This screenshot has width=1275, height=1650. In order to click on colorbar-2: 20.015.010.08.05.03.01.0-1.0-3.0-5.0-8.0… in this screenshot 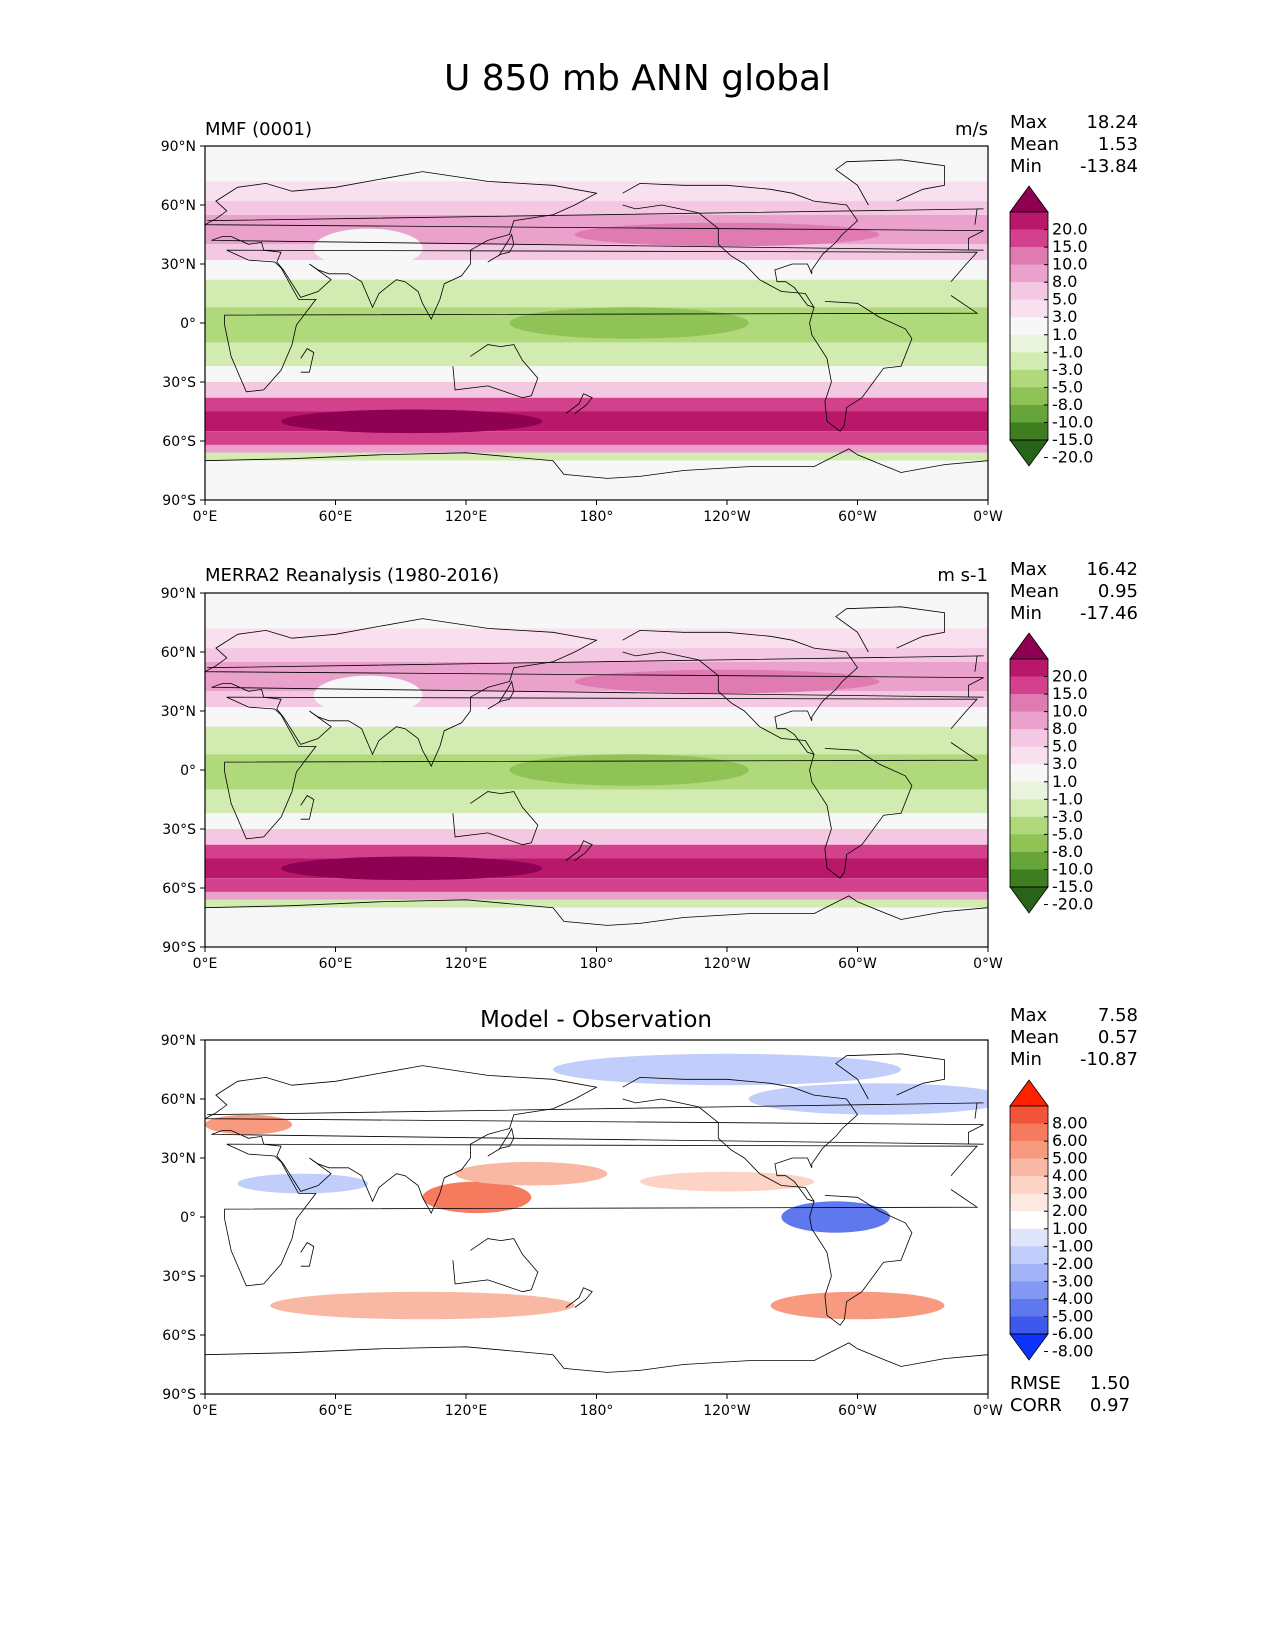, I will do `click(1051, 773)`.